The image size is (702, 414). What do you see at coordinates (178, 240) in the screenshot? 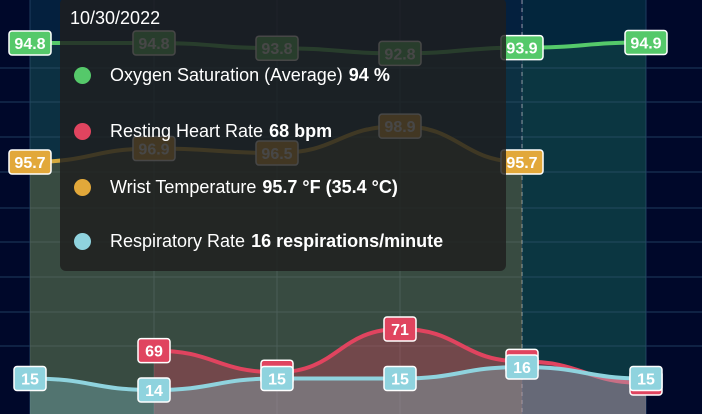
I see `tooltip-respiratory-rate-label: Respiratory Rate` at bounding box center [178, 240].